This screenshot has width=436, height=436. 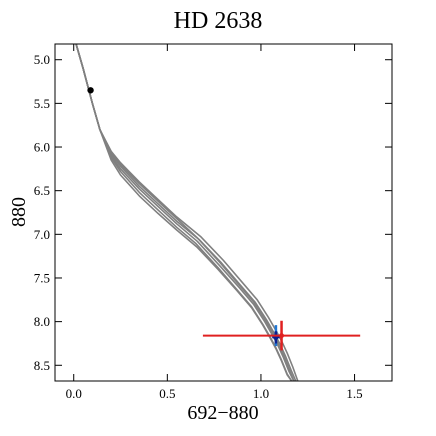 What do you see at coordinates (19, 212) in the screenshot?
I see `y-axis-title: 880` at bounding box center [19, 212].